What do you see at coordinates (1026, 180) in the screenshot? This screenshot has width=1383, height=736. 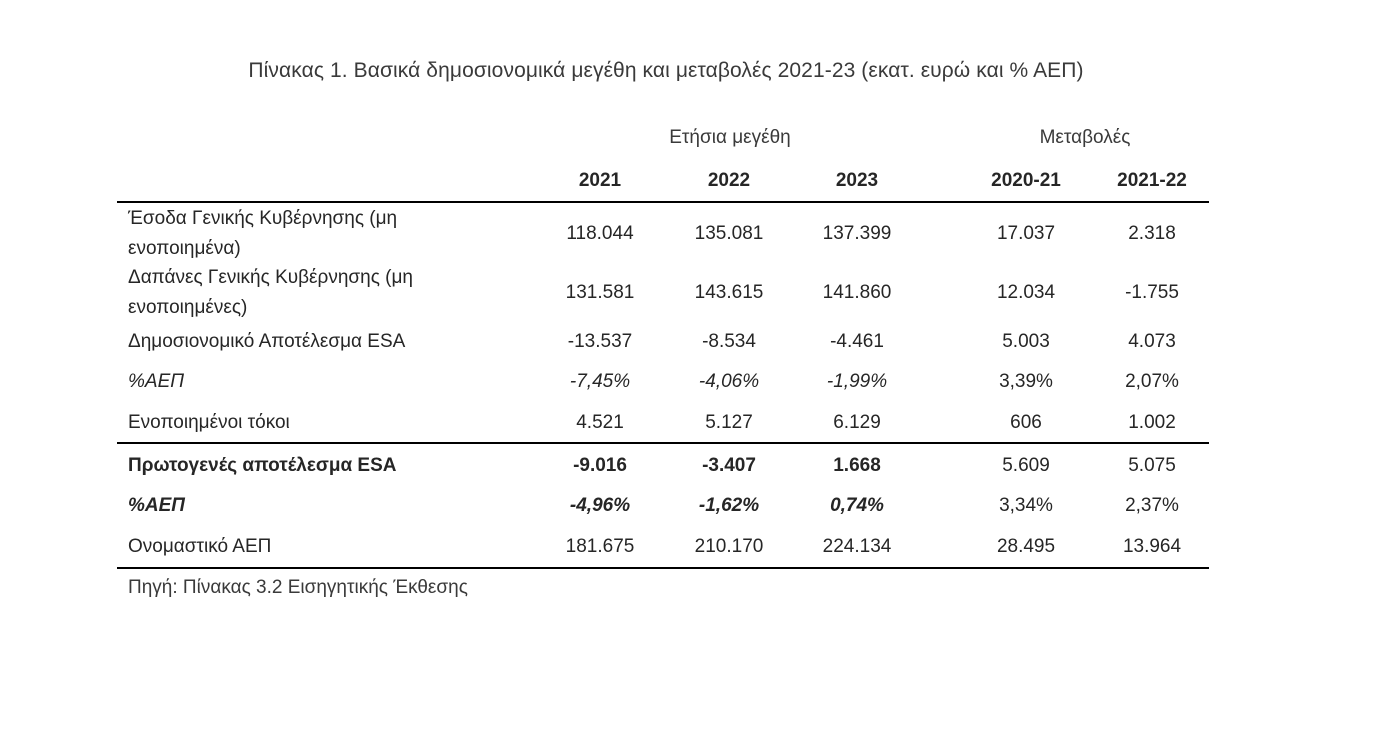 I see `column-header-2020-21: 2020-21` at bounding box center [1026, 180].